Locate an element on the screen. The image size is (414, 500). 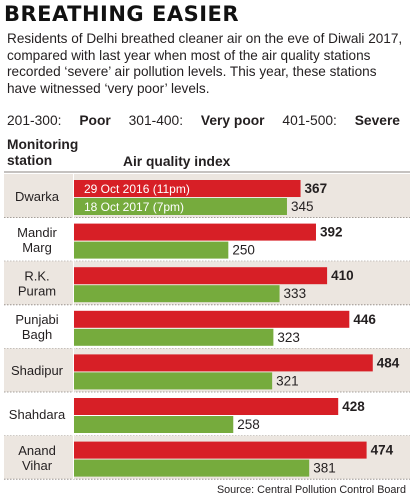
bar-2016-punjabi-bagh is located at coordinates (212, 319).